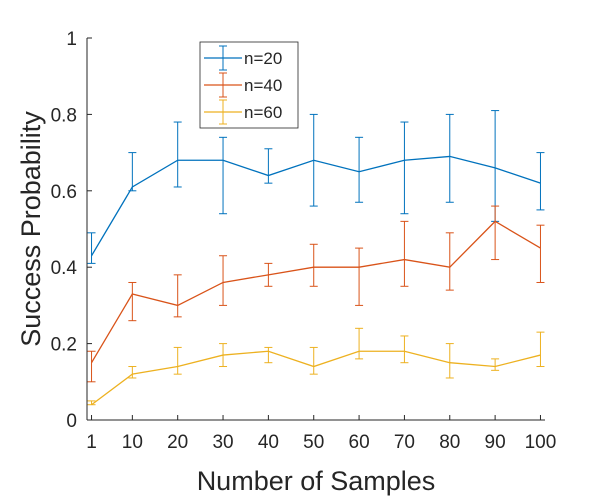 This screenshot has height=500, width=600. What do you see at coordinates (268, 442) in the screenshot?
I see `x-tick-label: 40` at bounding box center [268, 442].